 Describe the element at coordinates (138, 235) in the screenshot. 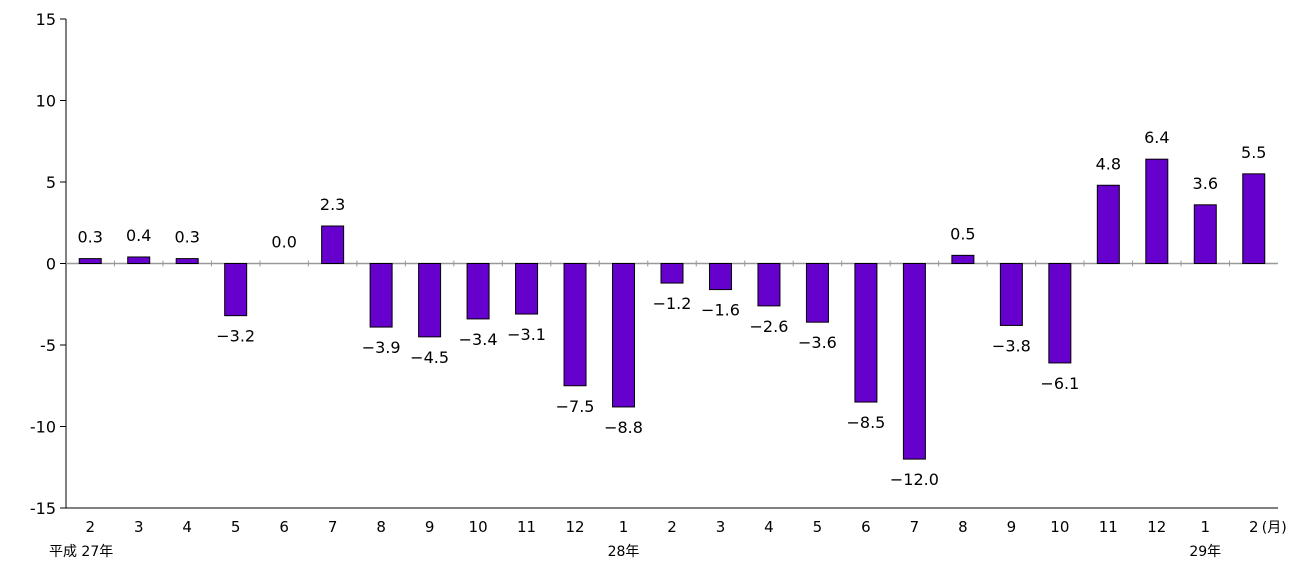

I see `data-label: 0.4` at that location.